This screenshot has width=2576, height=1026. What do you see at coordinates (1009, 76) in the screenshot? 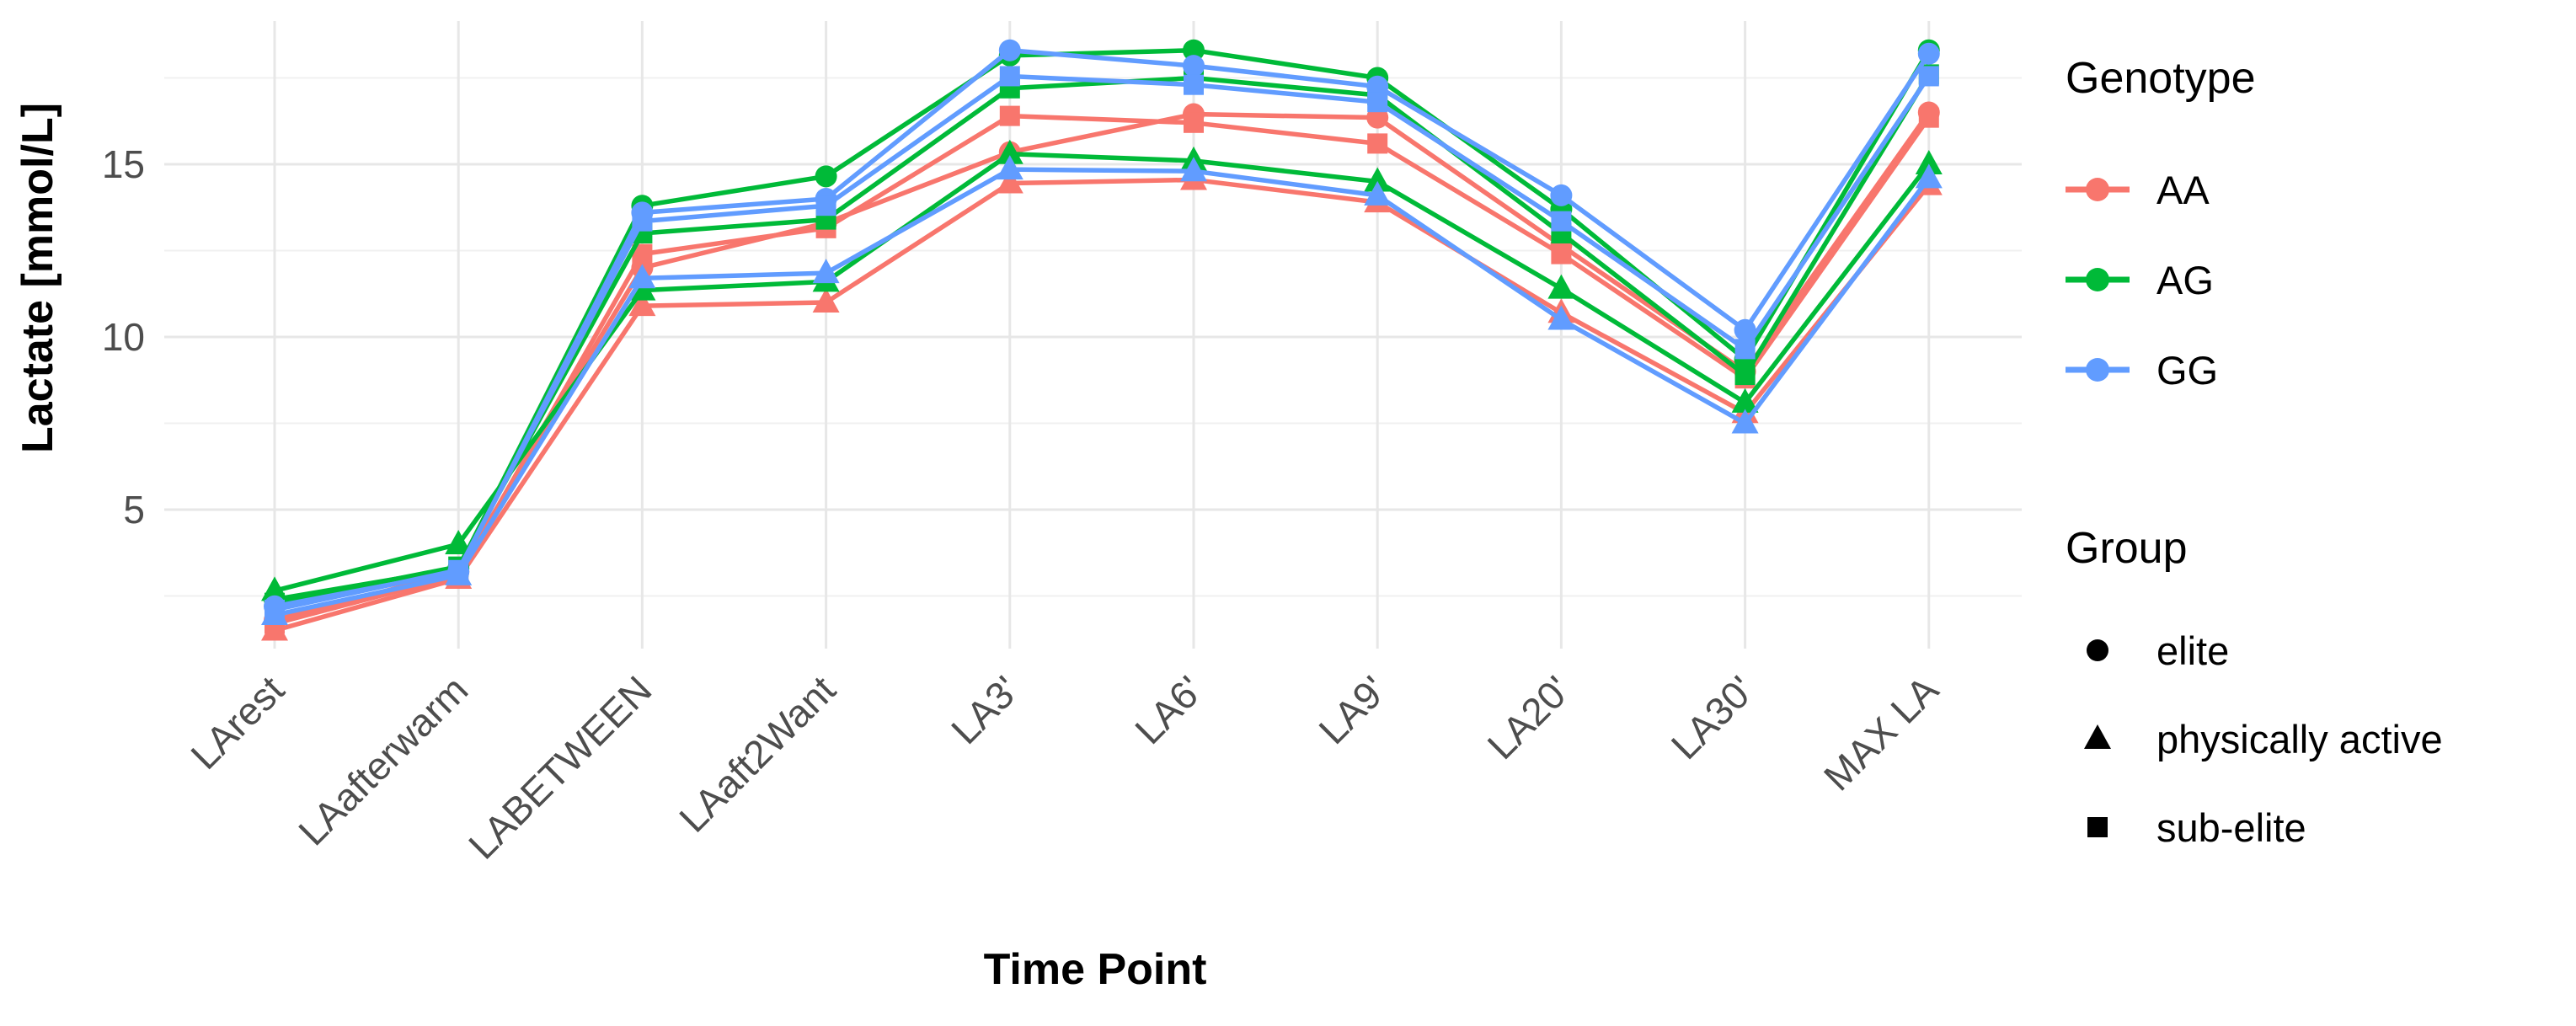
I see `data-point-GG-sub-elite-LA3'` at bounding box center [1009, 76].